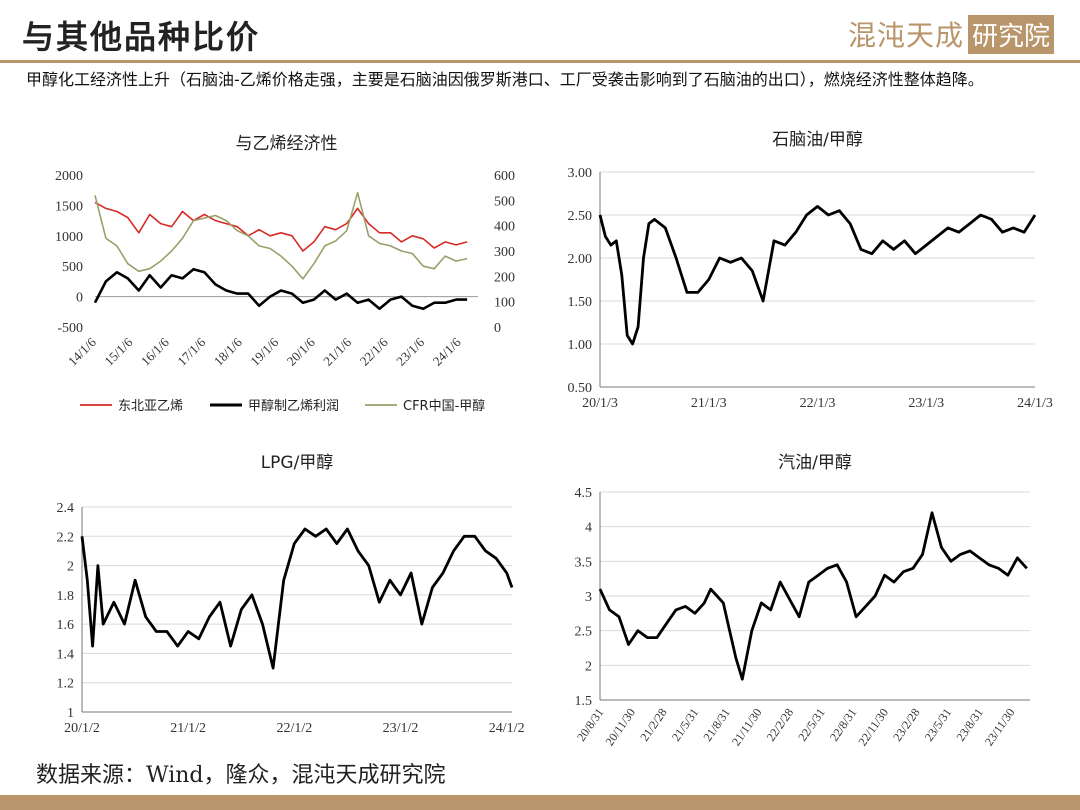 Image resolution: width=1080 pixels, height=810 pixels. What do you see at coordinates (79, 298) in the screenshot?
I see `y-left-tick-label: 0` at bounding box center [79, 298].